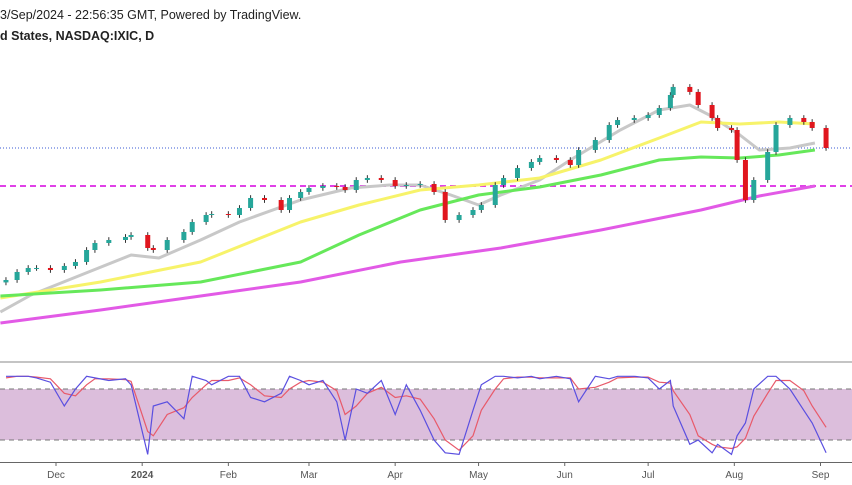 Image resolution: width=852 pixels, height=485 pixels. Describe the element at coordinates (821, 475) in the screenshot. I see `x-tick-label: Sep` at that location.